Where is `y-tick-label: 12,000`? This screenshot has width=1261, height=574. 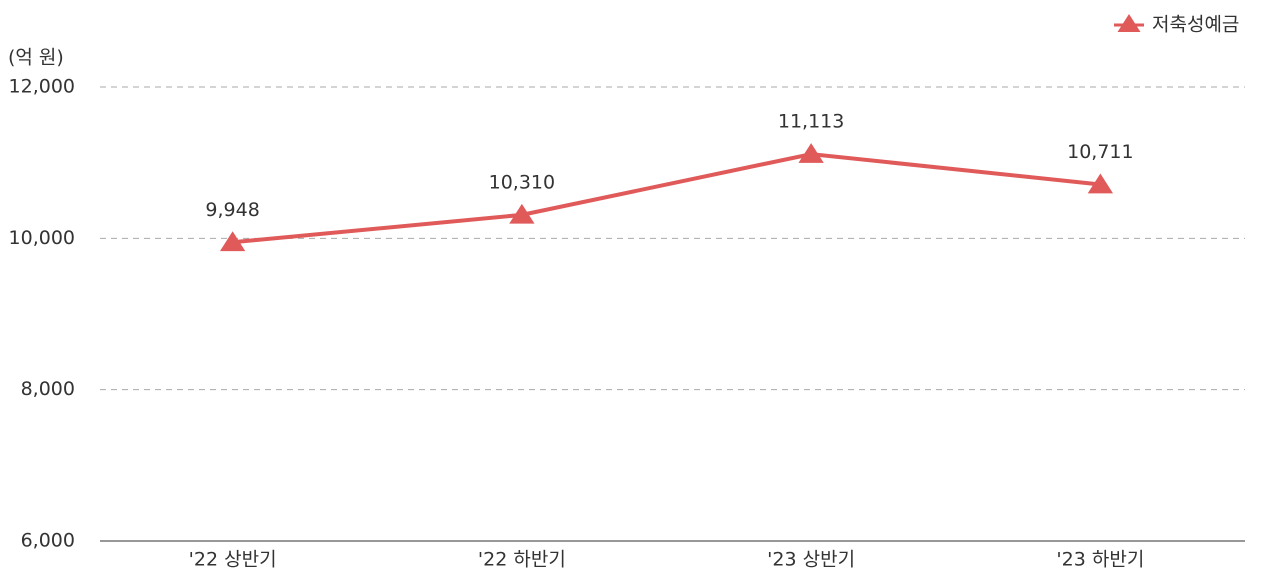
y-tick-label: 12,000 is located at coordinates (42, 87).